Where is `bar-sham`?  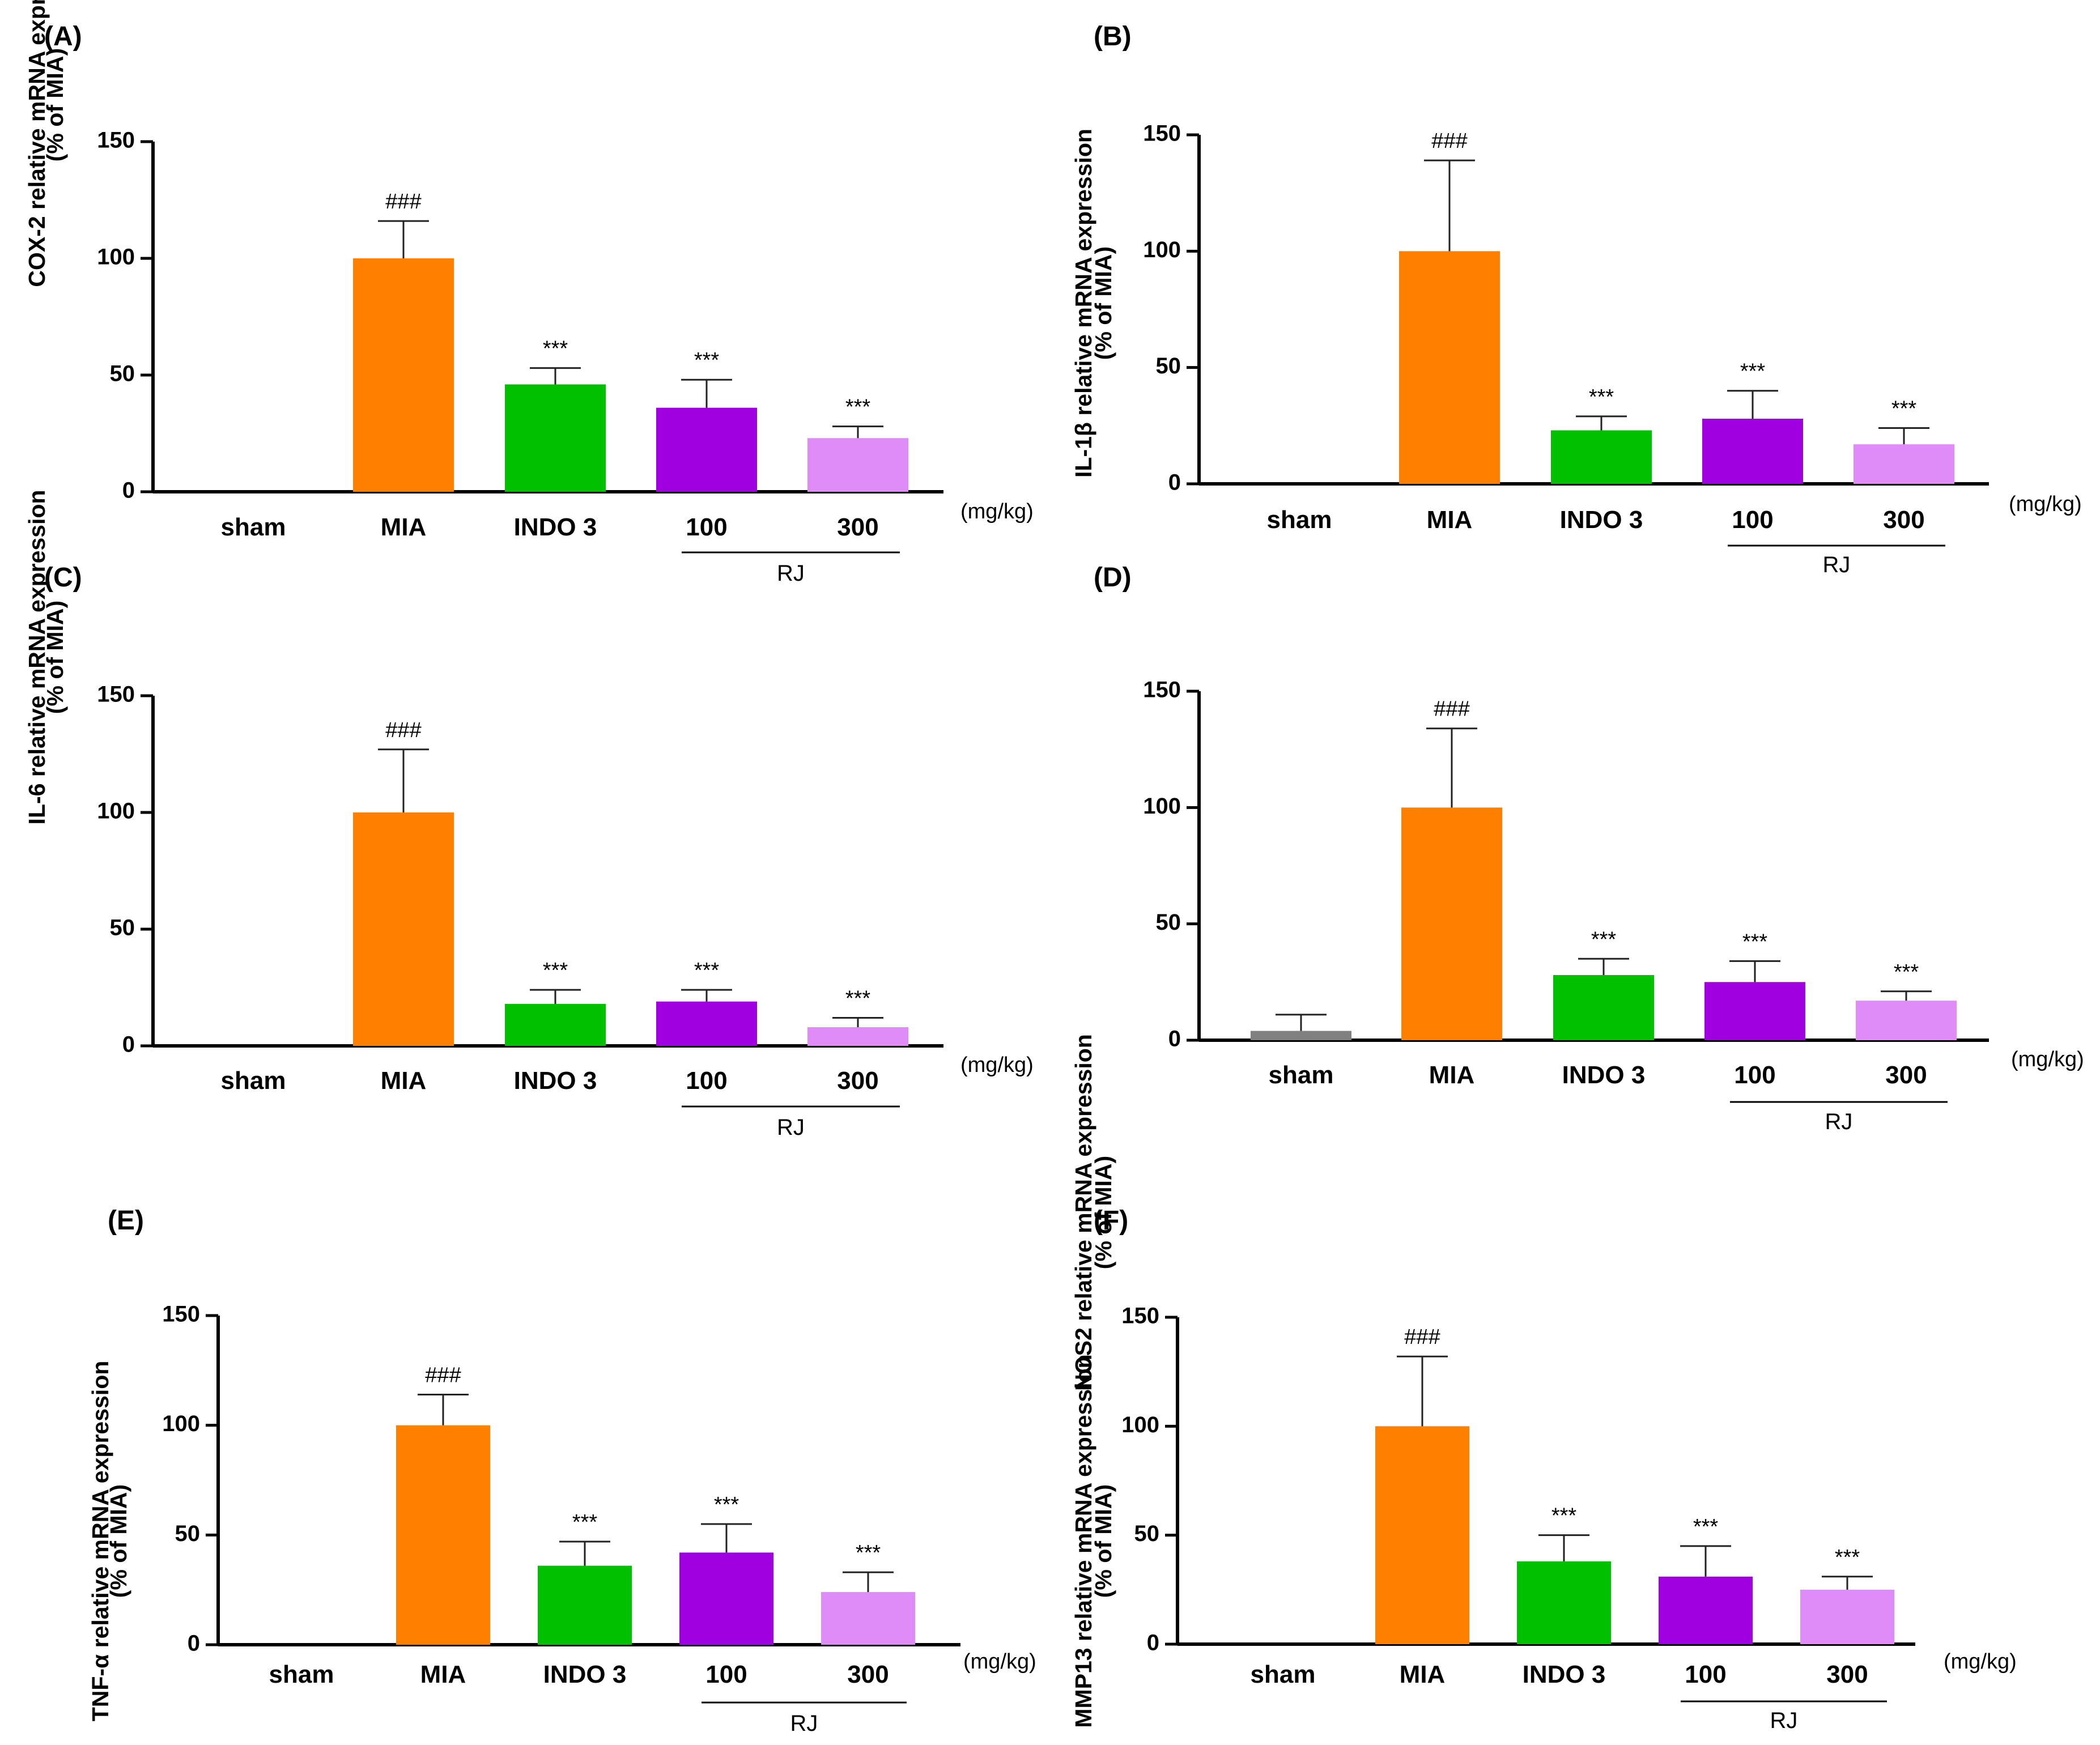
bar-sham is located at coordinates (1301, 1035).